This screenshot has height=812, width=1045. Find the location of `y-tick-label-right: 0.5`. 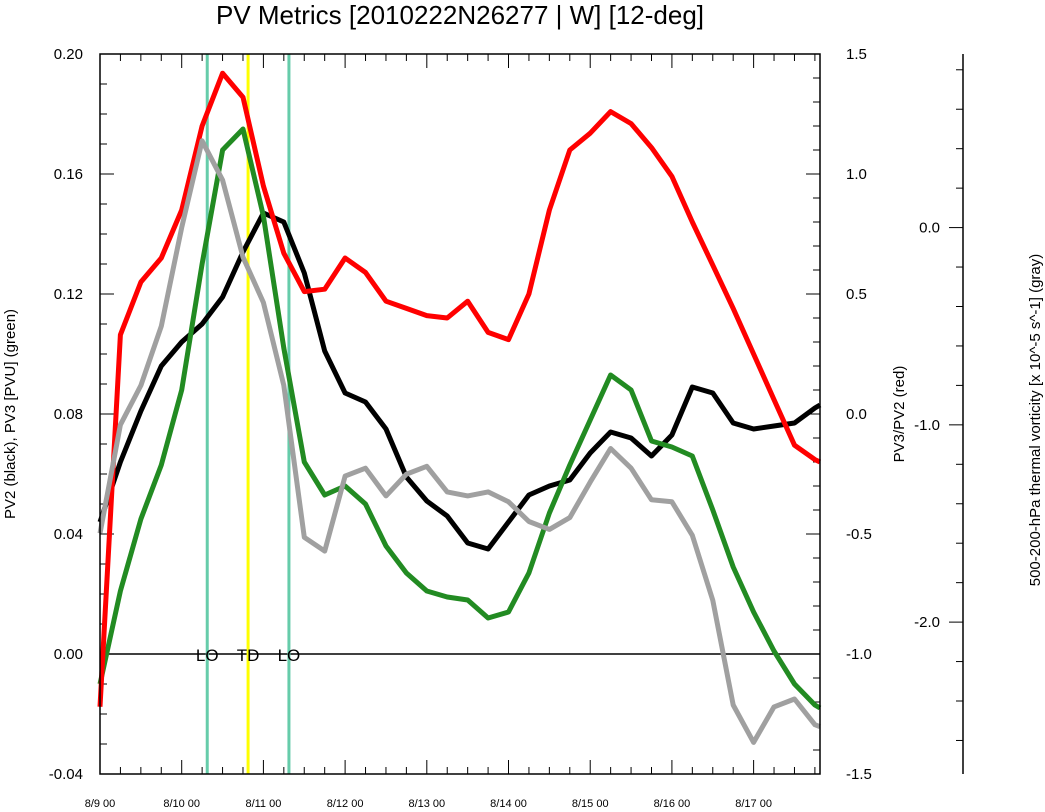

y-tick-label-right: 0.5 is located at coordinates (856, 294).